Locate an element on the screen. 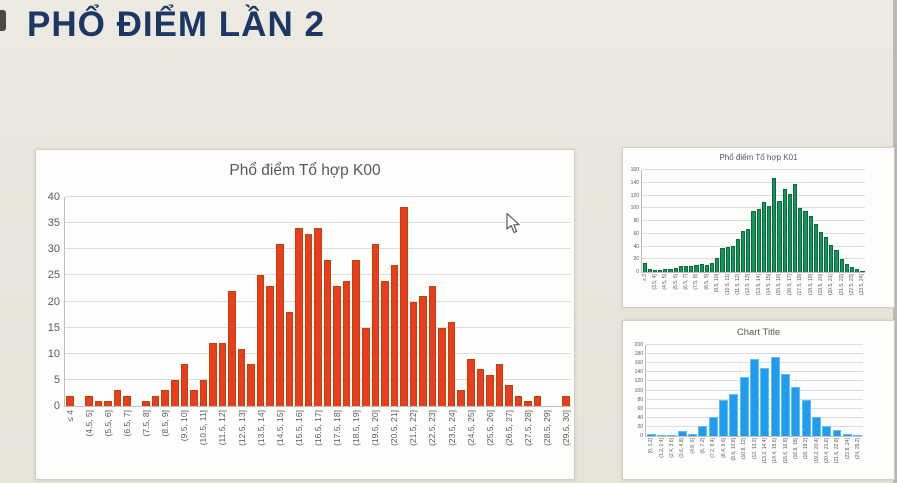 The width and height of the screenshot is (897, 483). x-axis-category-label: (13.2, 14.4] is located at coordinates (764, 451).